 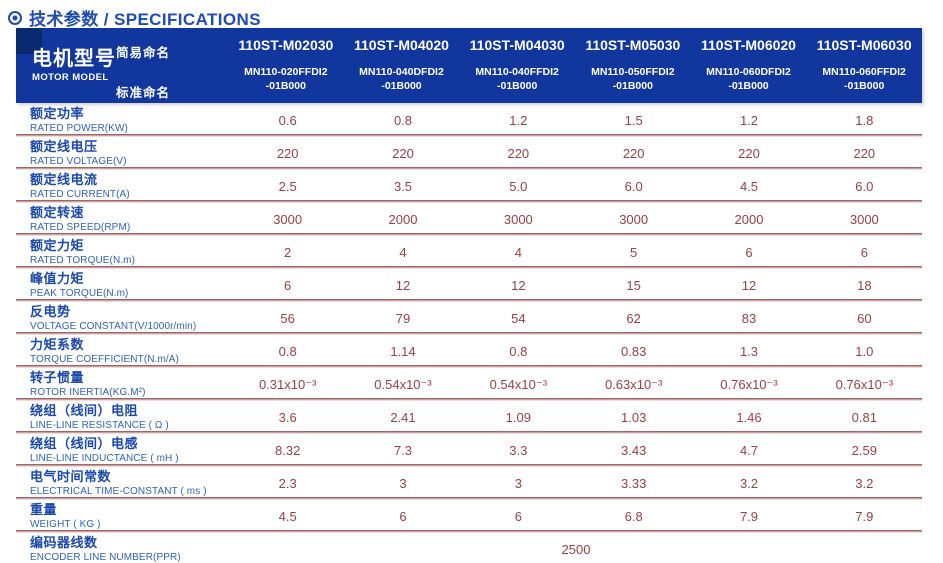 What do you see at coordinates (113, 326) in the screenshot?
I see `row-label-en: VOLTAGE CONSTANT(V/1000r/min)` at bounding box center [113, 326].